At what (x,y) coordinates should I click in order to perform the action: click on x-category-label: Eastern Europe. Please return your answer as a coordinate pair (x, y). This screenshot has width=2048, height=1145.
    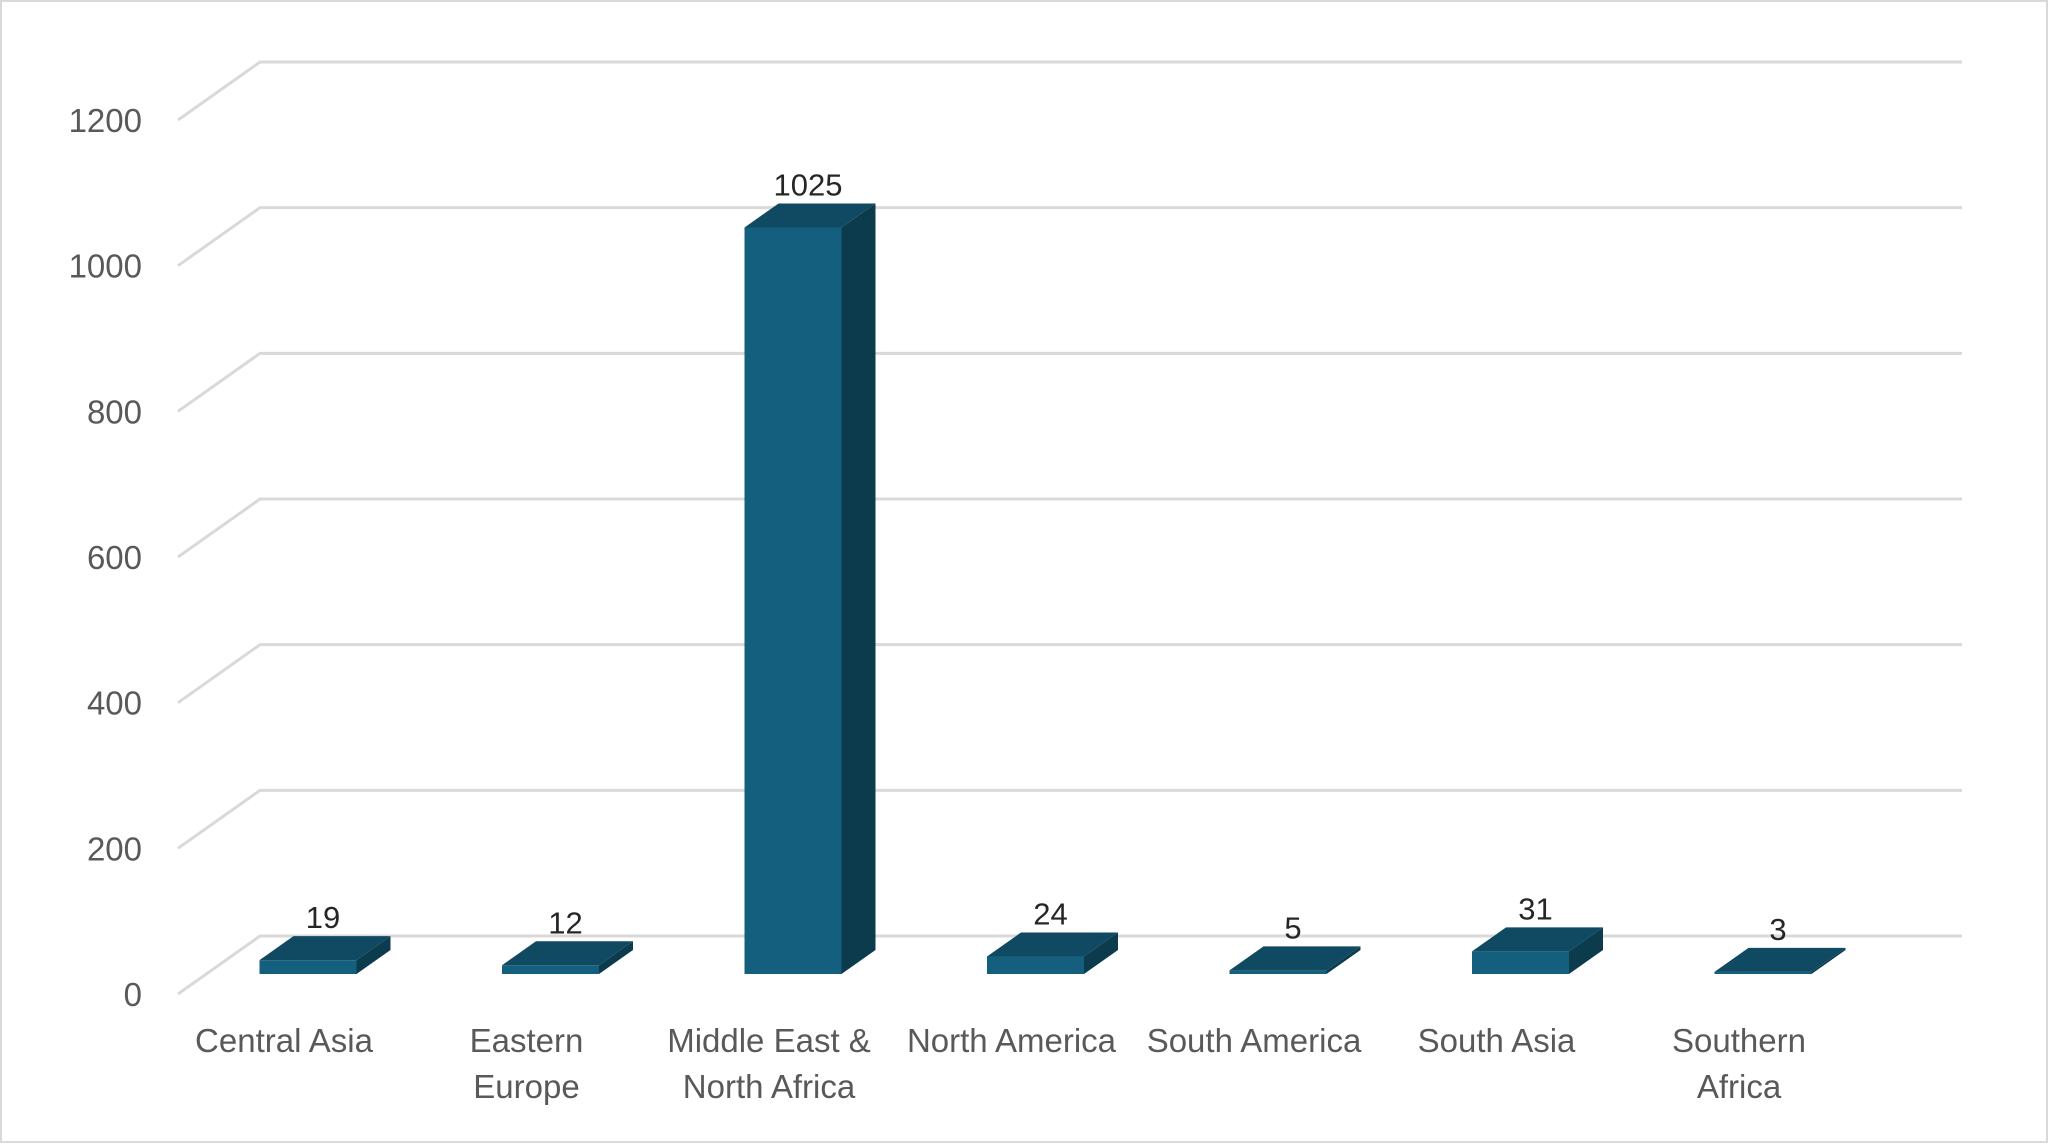
    Looking at the image, I should click on (527, 1063).